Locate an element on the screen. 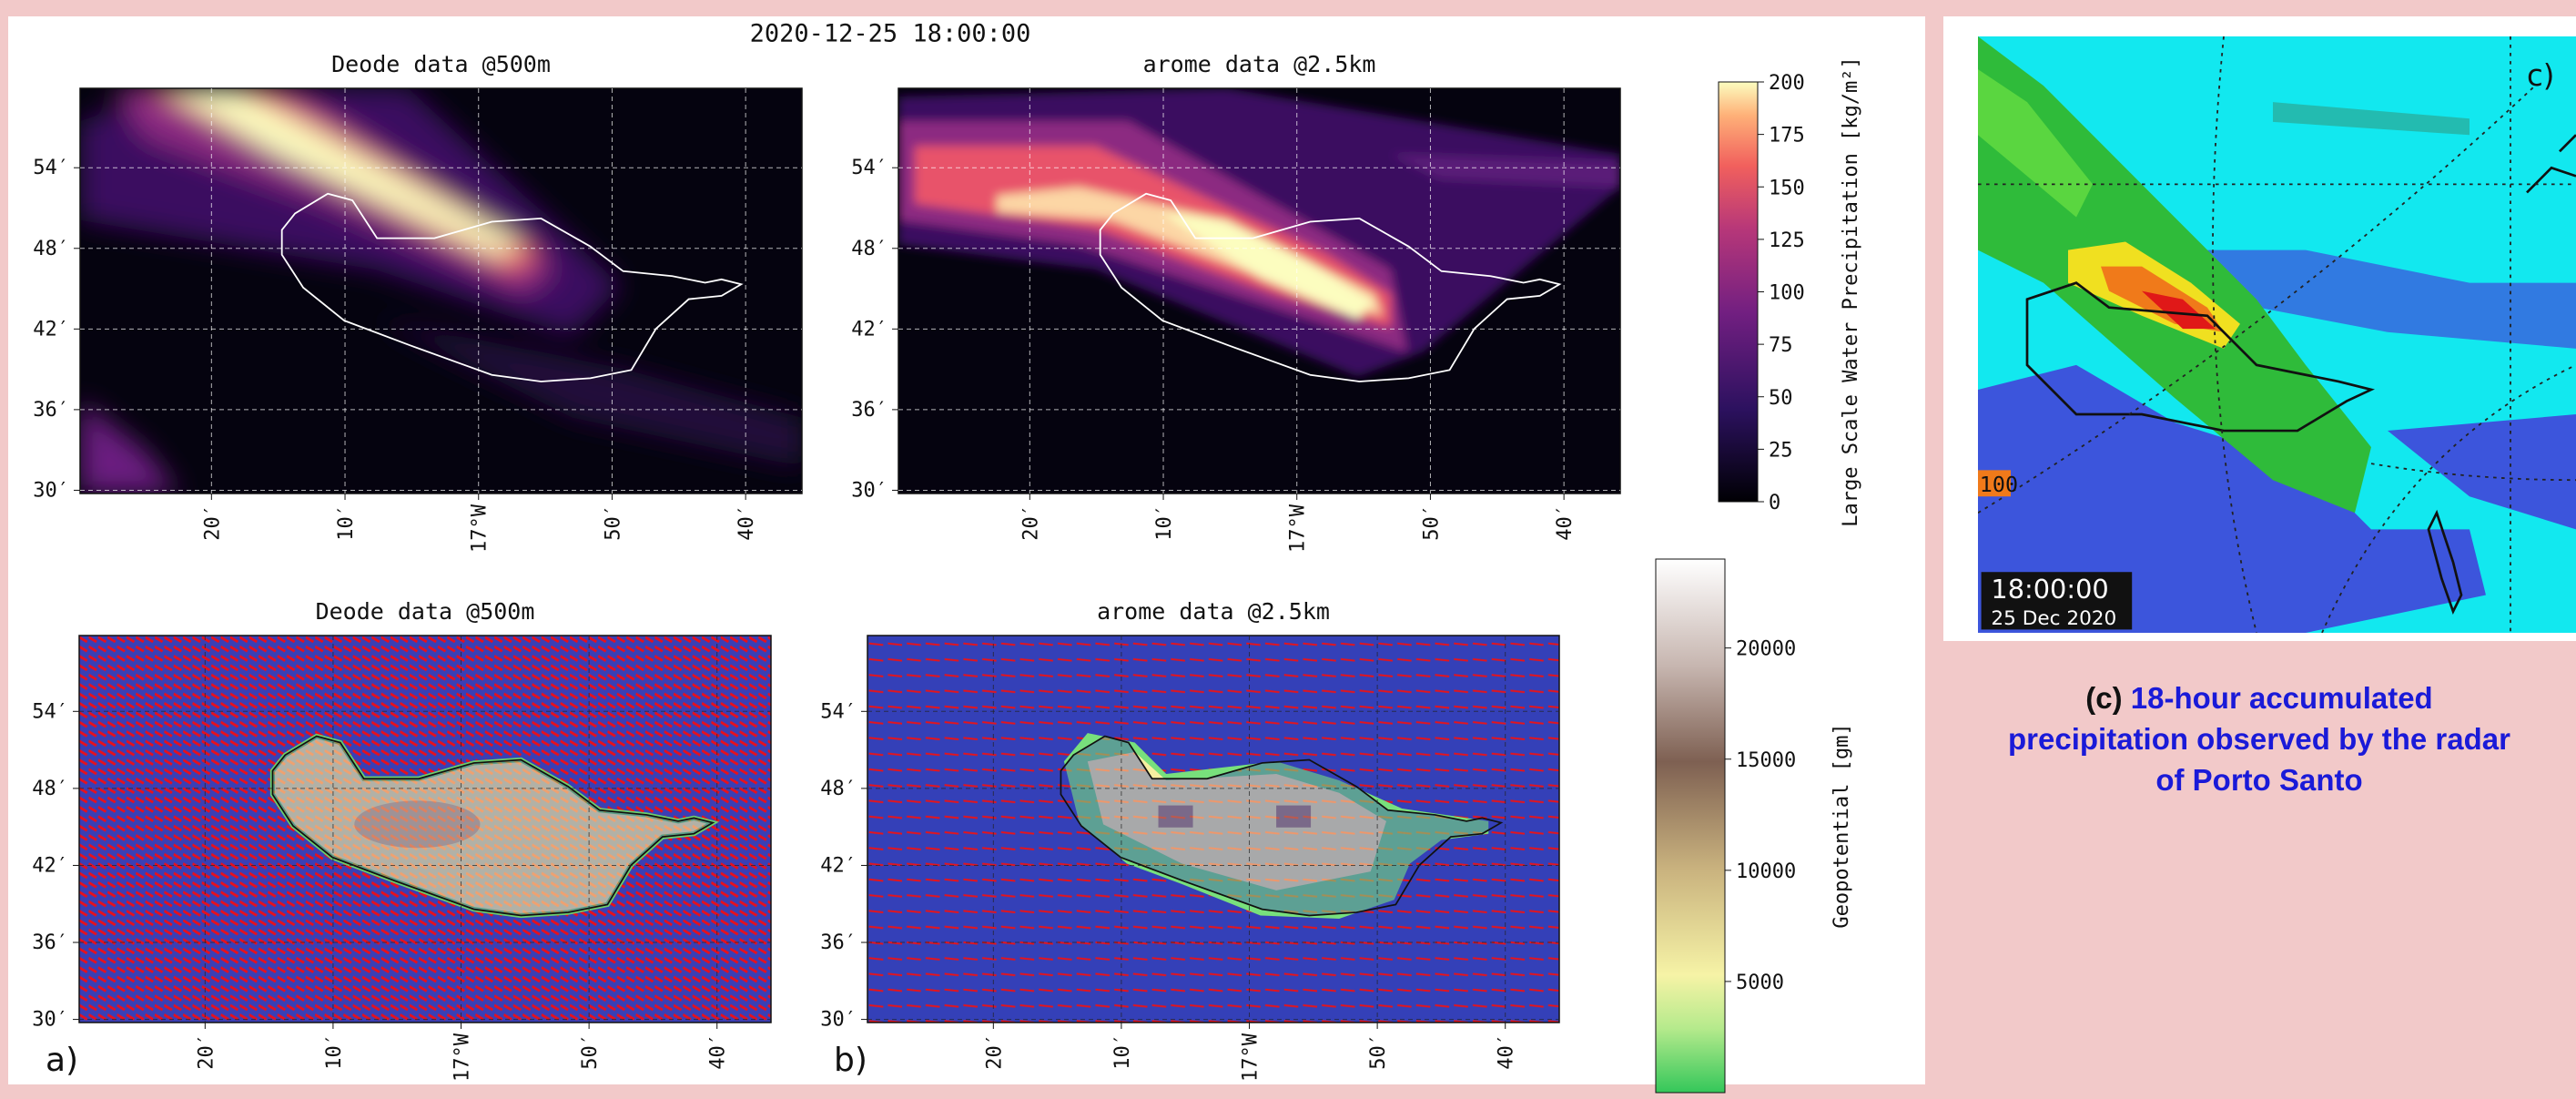 The height and width of the screenshot is (1099, 2576). range-marker: 100 is located at coordinates (1999, 484).